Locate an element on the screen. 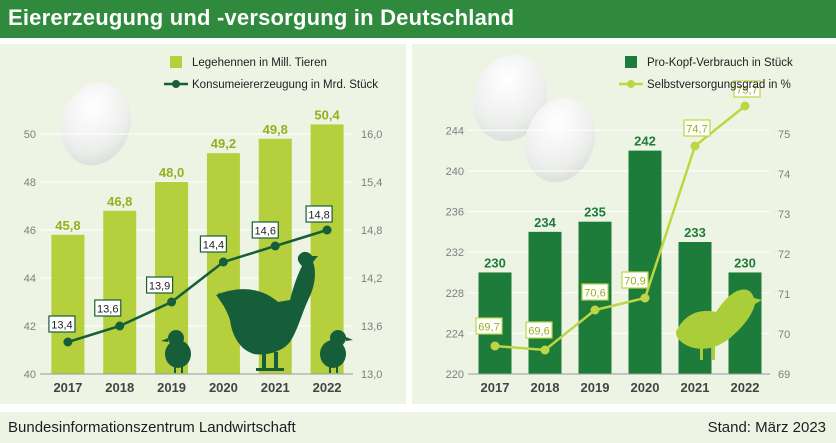  footer-source: Bundesinformationszentrum Landwirtschaft is located at coordinates (152, 427).